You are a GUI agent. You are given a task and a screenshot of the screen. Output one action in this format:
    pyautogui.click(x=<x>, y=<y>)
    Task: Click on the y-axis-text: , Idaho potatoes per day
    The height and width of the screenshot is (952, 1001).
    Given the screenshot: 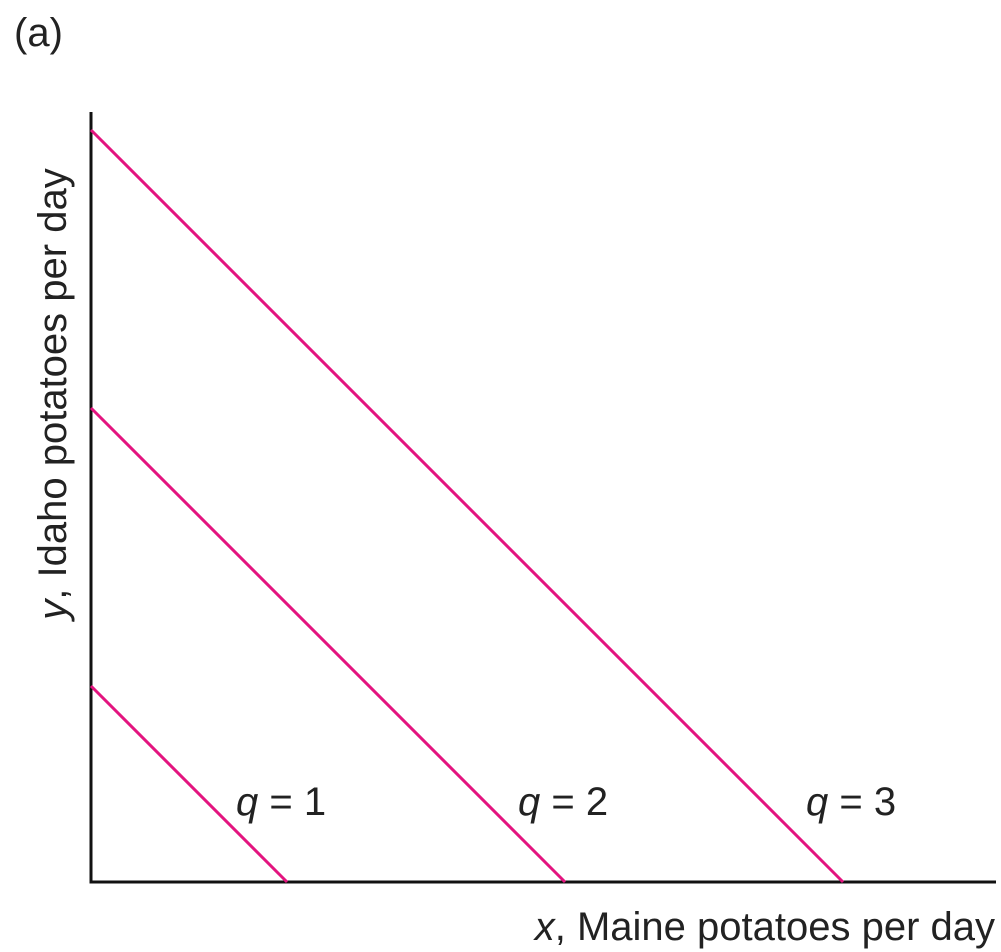 What is the action you would take?
    pyautogui.click(x=53, y=383)
    